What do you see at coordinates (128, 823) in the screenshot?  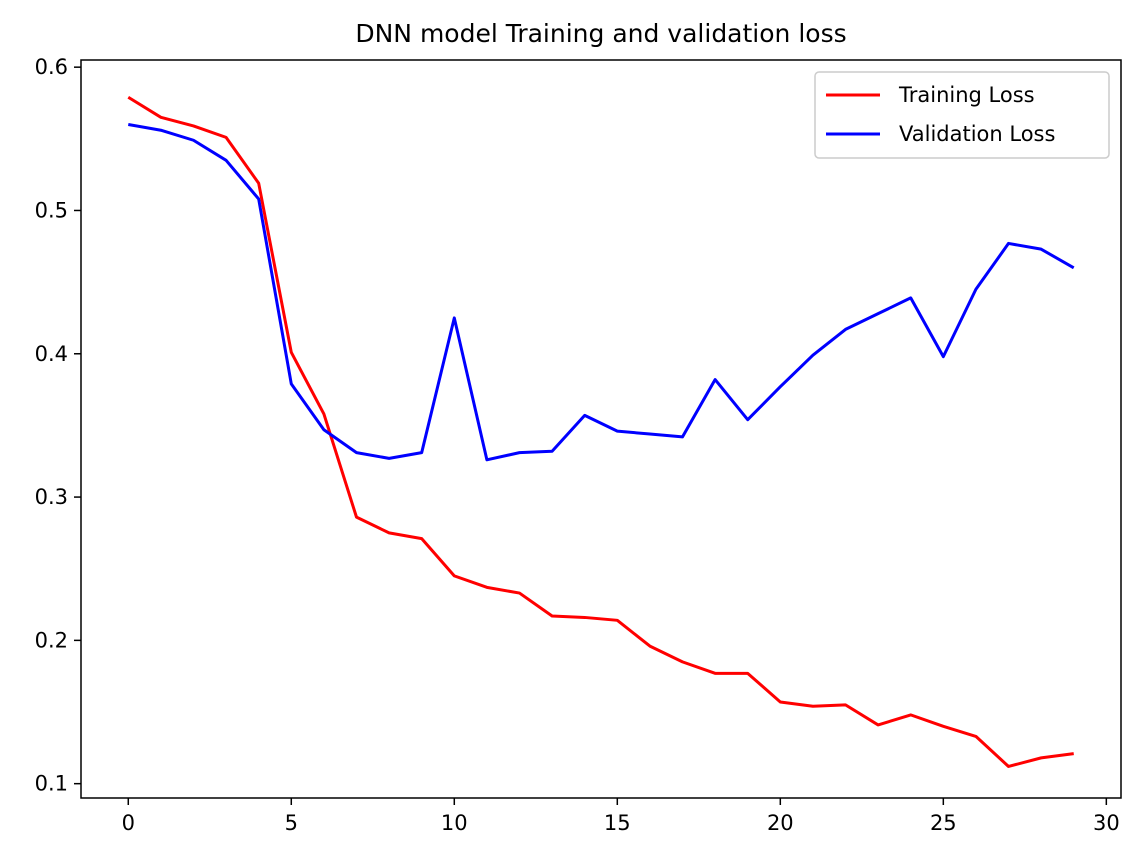 I see `x-tick-label: 0` at bounding box center [128, 823].